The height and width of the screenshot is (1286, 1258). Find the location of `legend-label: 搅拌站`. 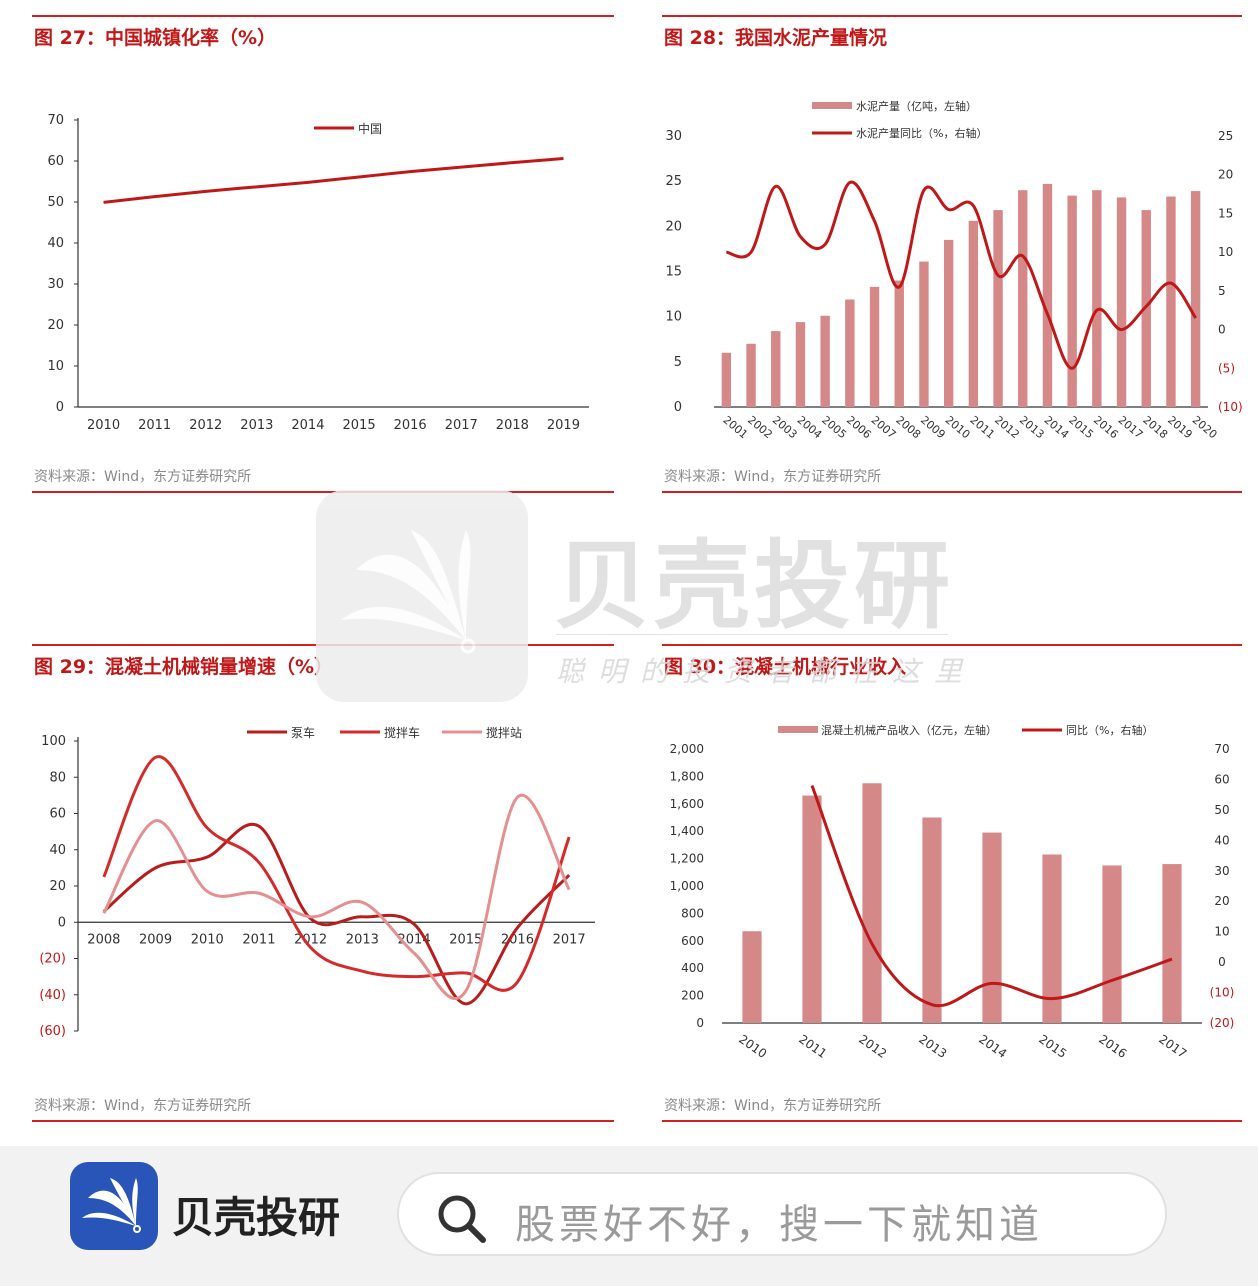

legend-label: 搅拌站 is located at coordinates (504, 732).